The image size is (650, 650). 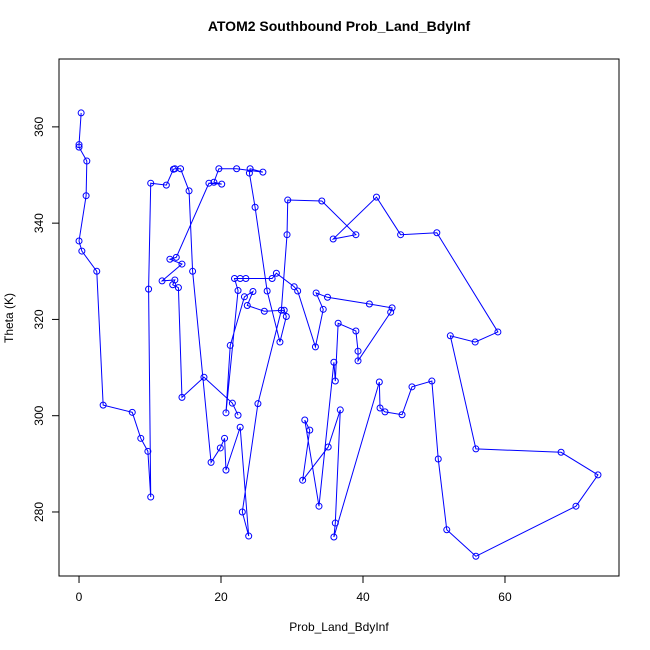 What do you see at coordinates (79, 597) in the screenshot?
I see `x-tick-label: 0` at bounding box center [79, 597].